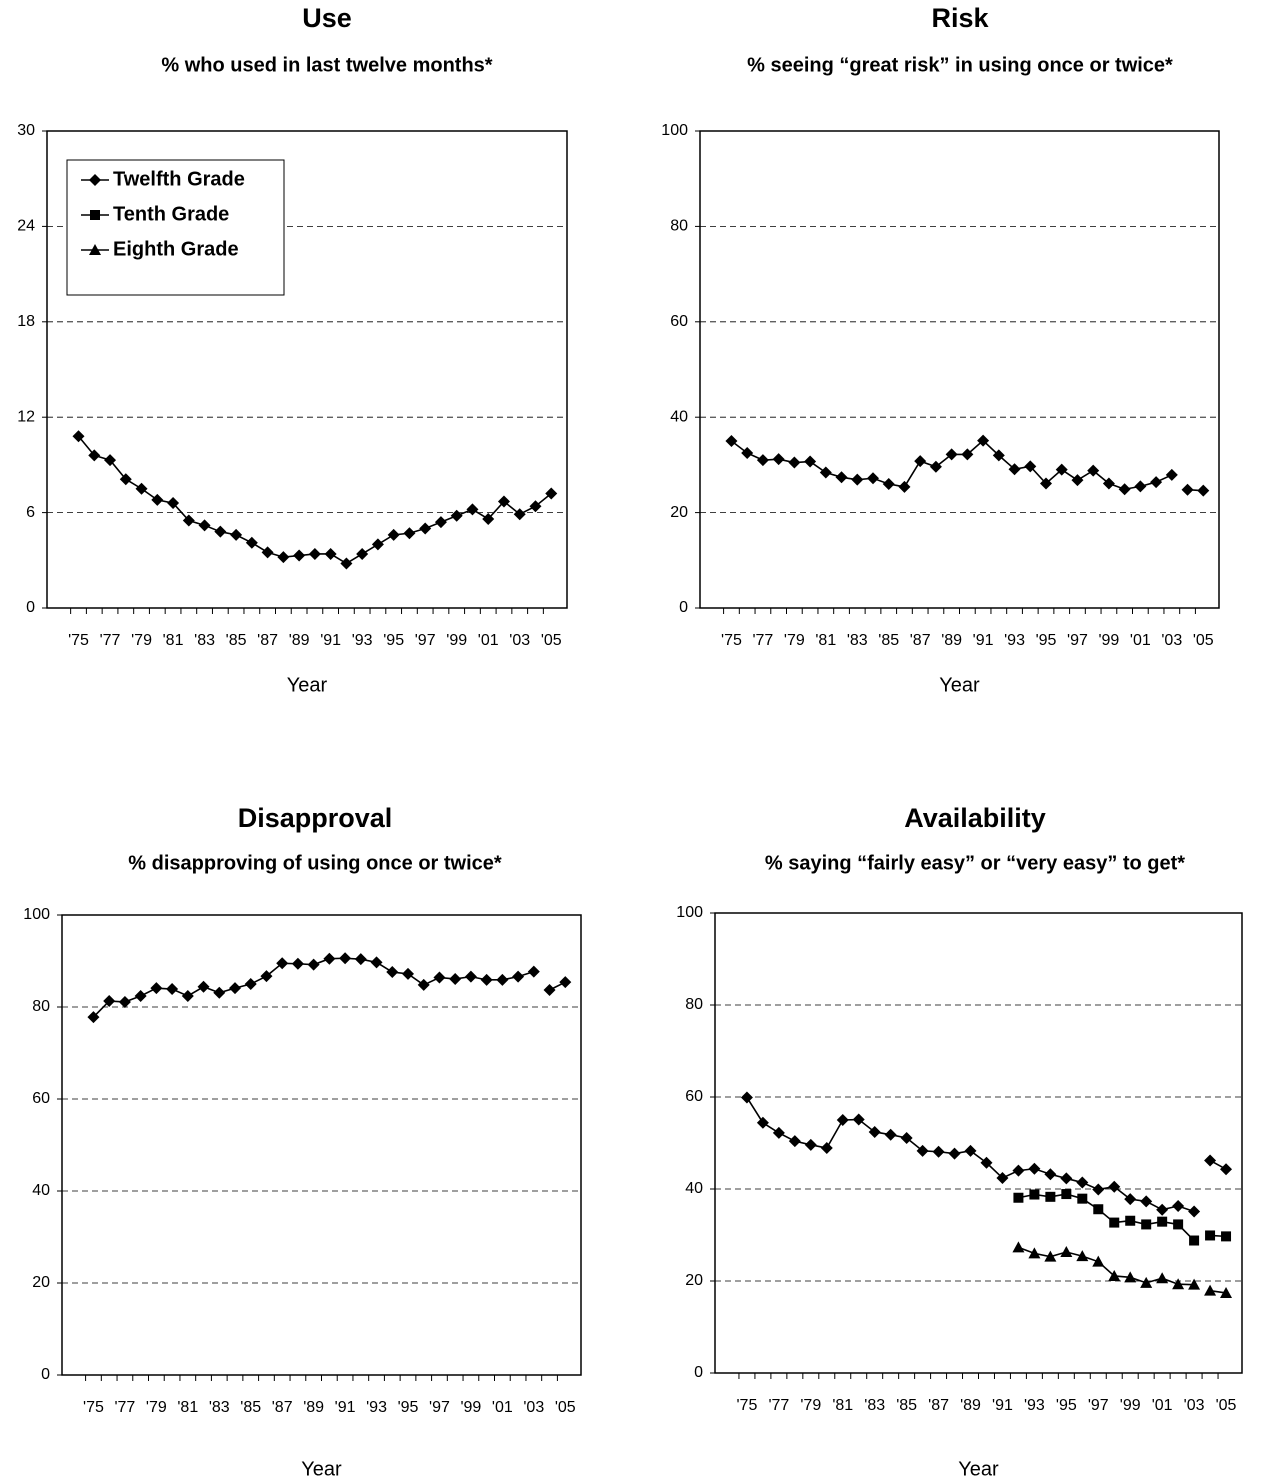 The height and width of the screenshot is (1483, 1262). What do you see at coordinates (694, 1004) in the screenshot?
I see `y-tick-label: 80` at bounding box center [694, 1004].